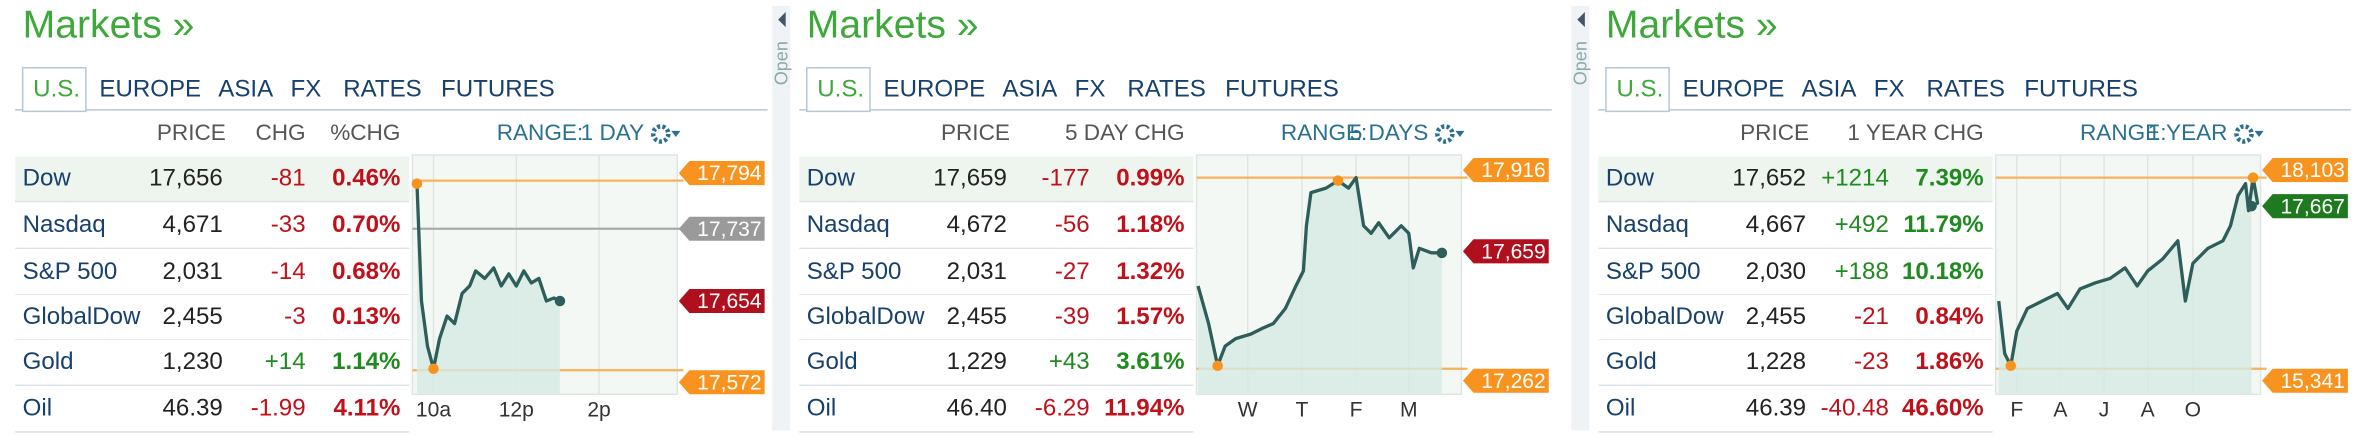 This screenshot has height=436, width=2360. Describe the element at coordinates (970, 177) in the screenshot. I see `row-price: 17,659` at that location.